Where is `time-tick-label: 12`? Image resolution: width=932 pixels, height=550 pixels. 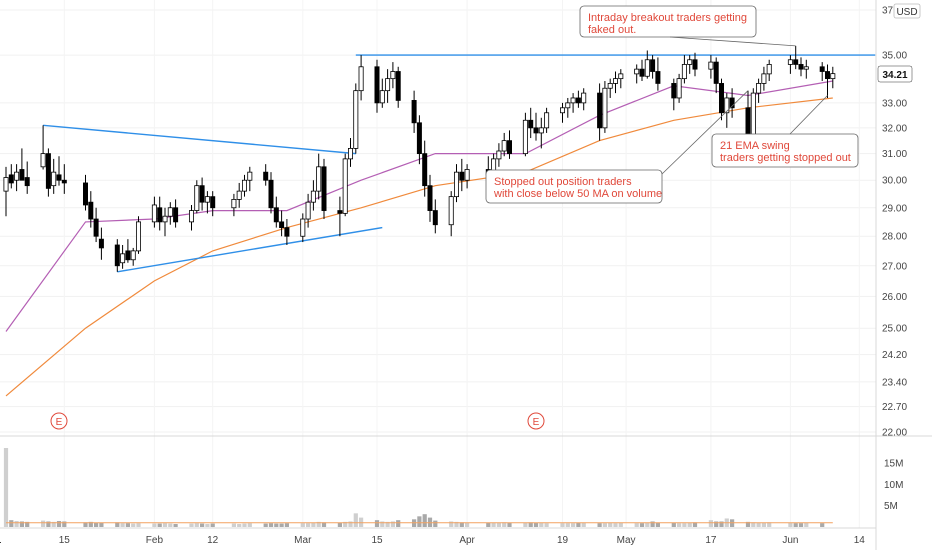
time-tick-label: 12 is located at coordinates (213, 540).